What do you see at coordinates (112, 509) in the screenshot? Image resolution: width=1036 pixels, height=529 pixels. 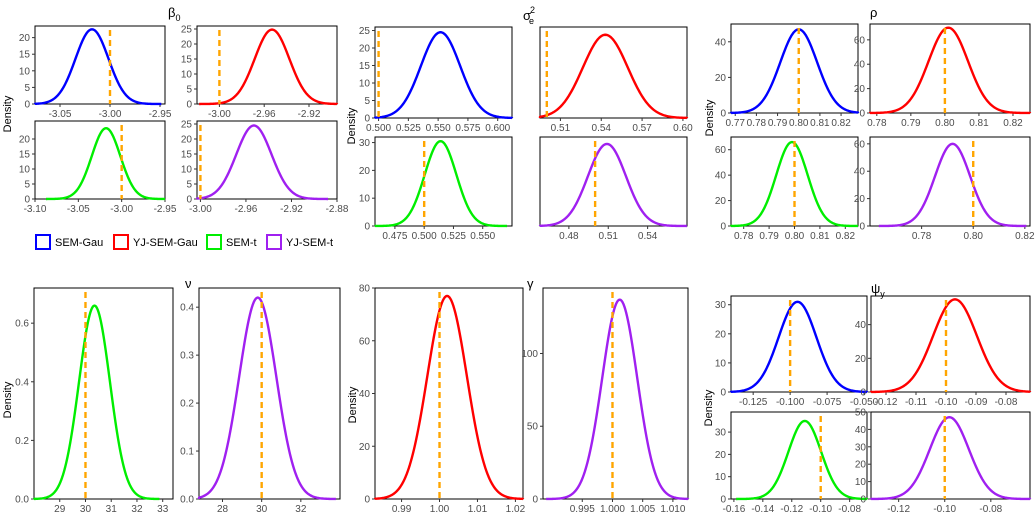 I see `x-tick-label: 31` at bounding box center [112, 509].